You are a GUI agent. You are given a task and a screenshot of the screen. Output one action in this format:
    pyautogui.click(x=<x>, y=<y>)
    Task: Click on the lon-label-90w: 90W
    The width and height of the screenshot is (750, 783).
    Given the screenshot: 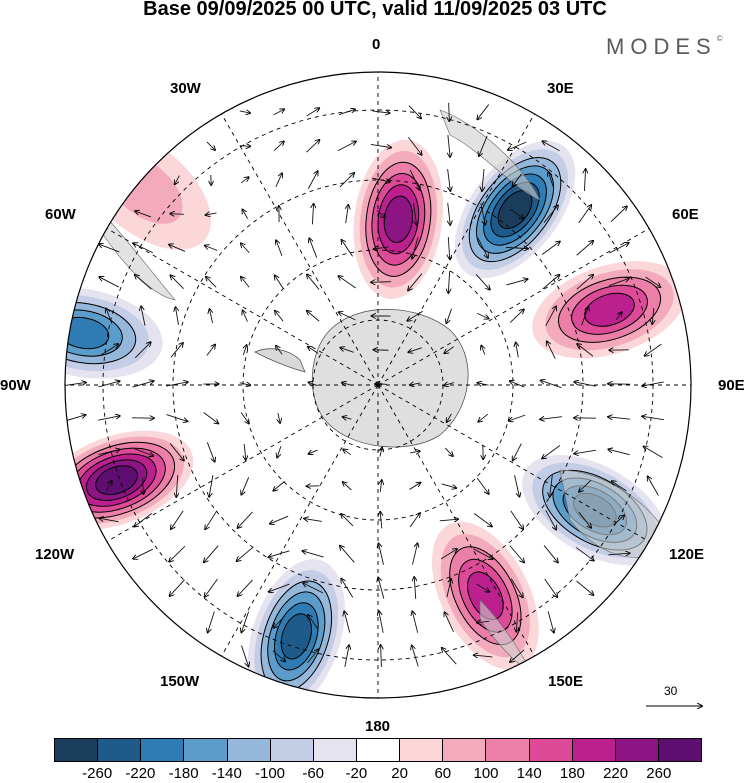 What is the action you would take?
    pyautogui.click(x=15, y=385)
    